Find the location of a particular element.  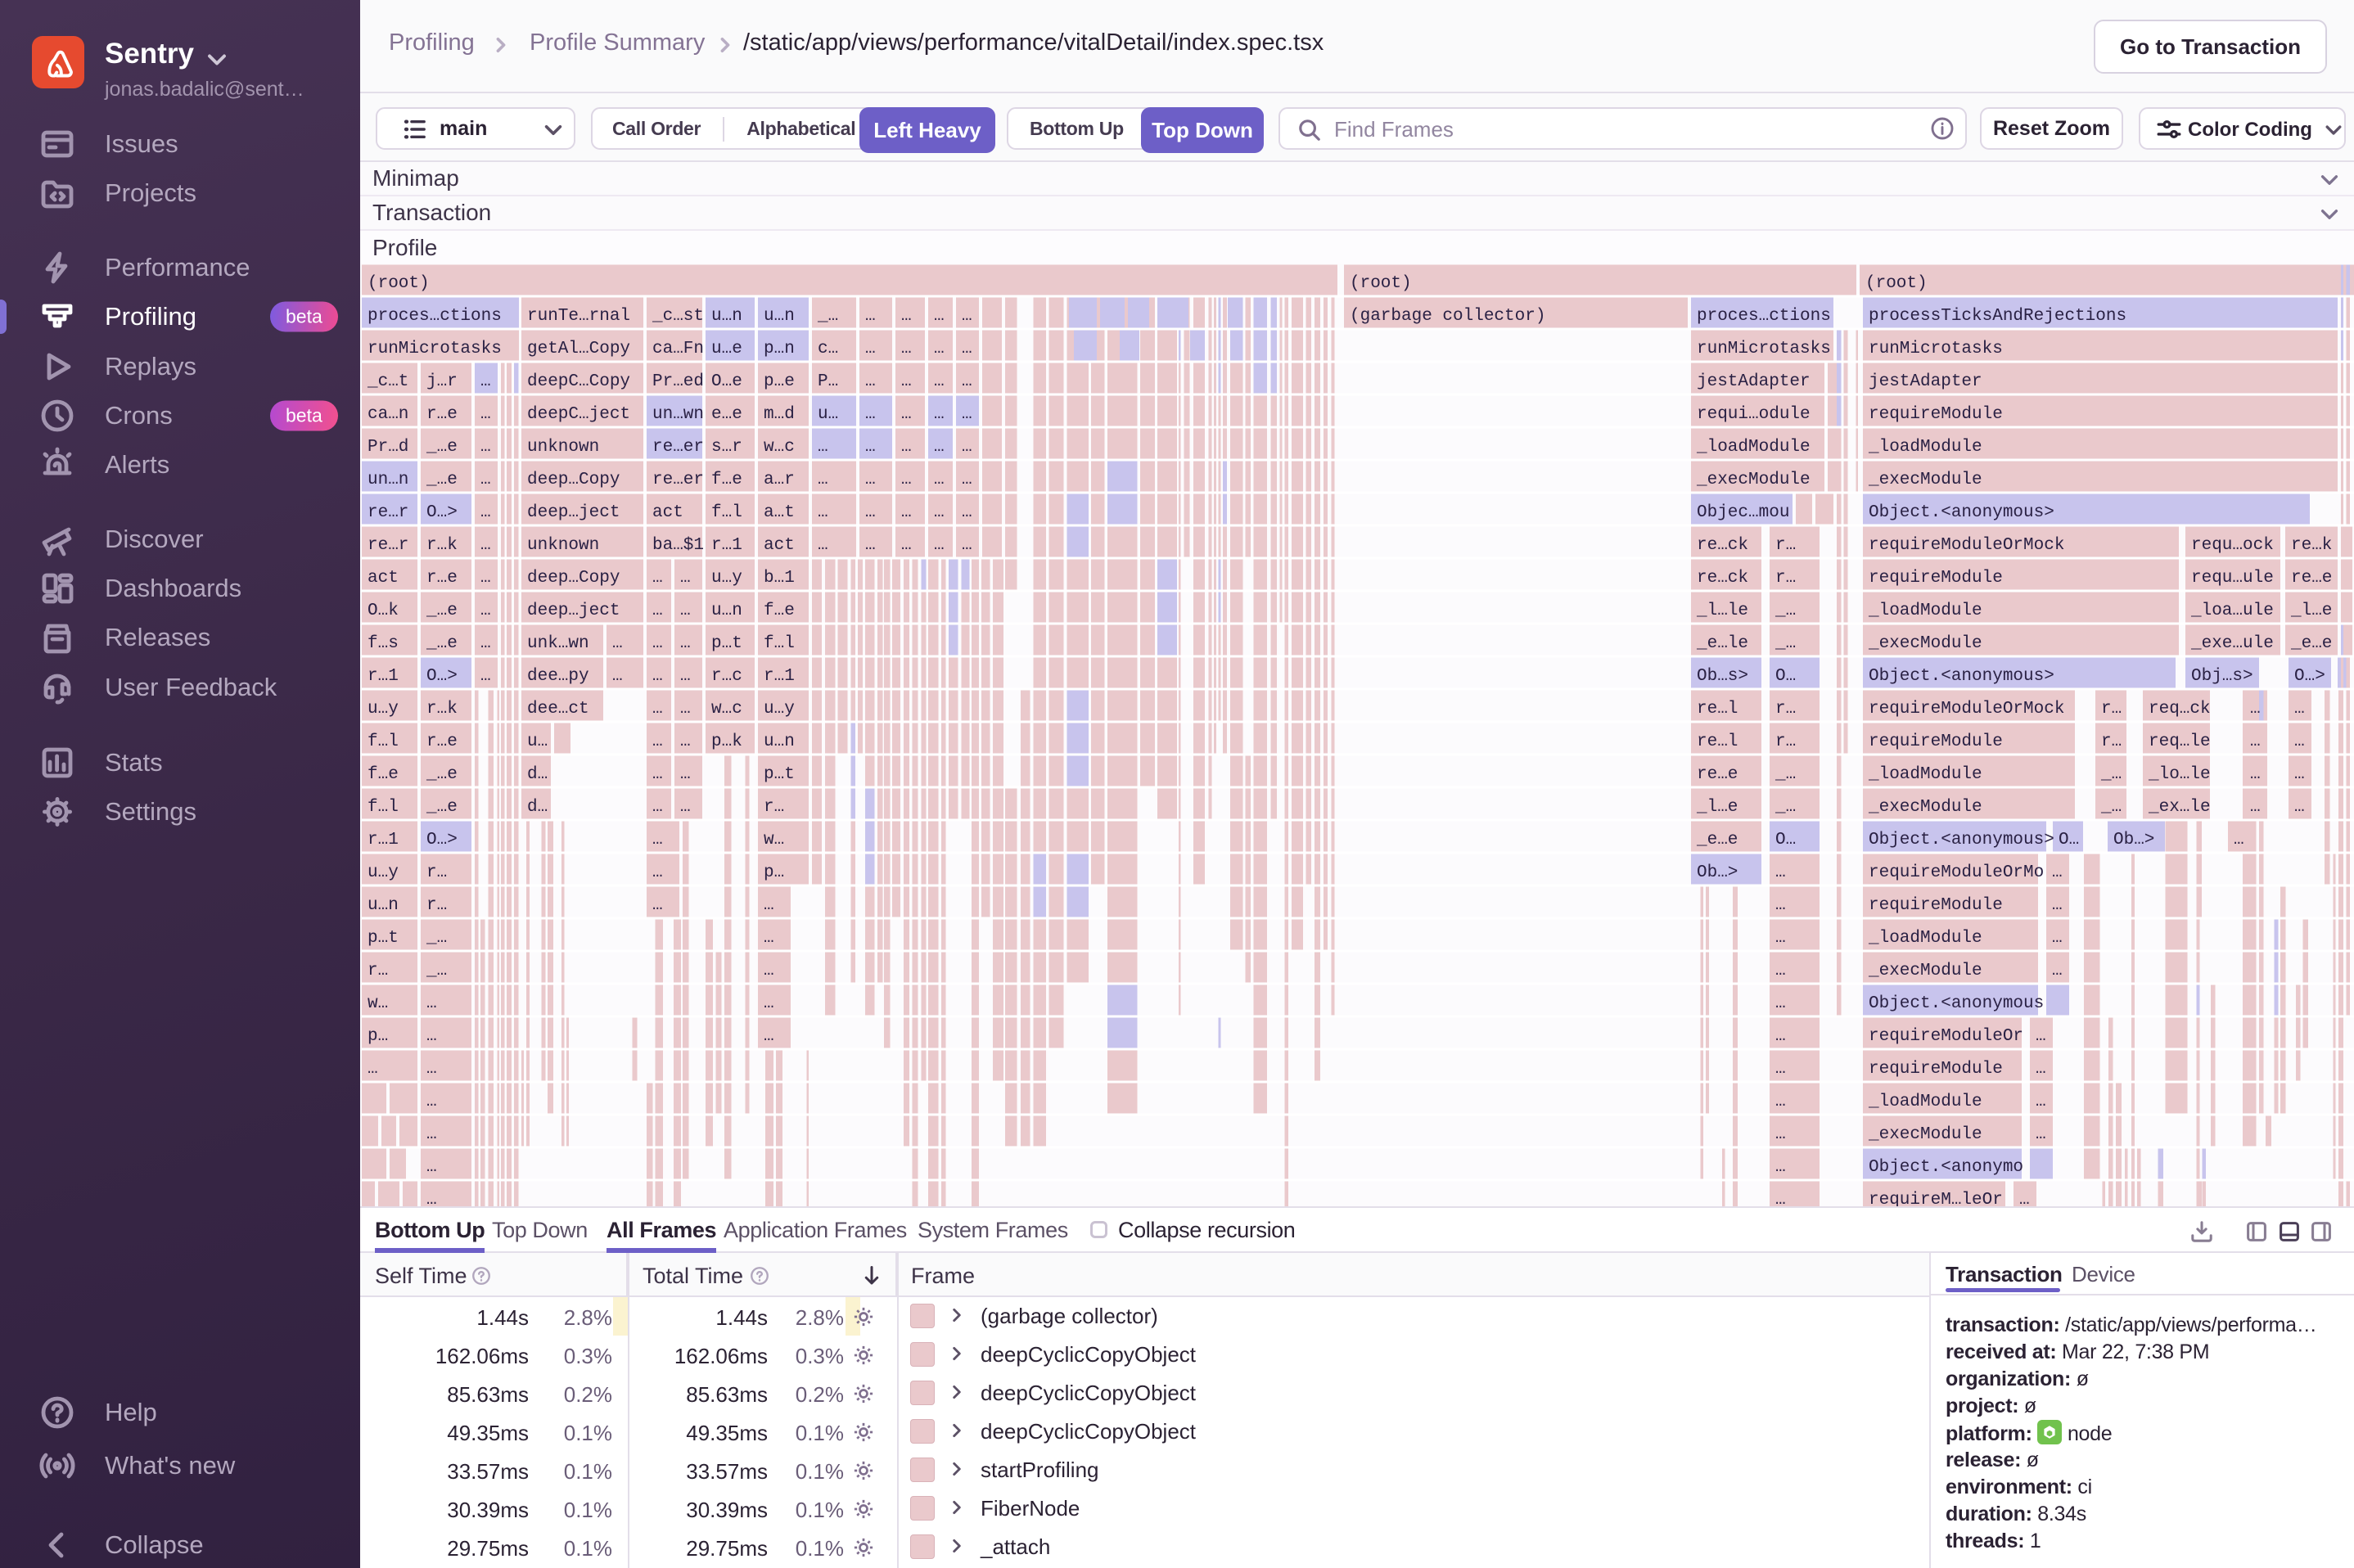

svg-text: requireModuleOr is located at coordinates (1946, 1036).